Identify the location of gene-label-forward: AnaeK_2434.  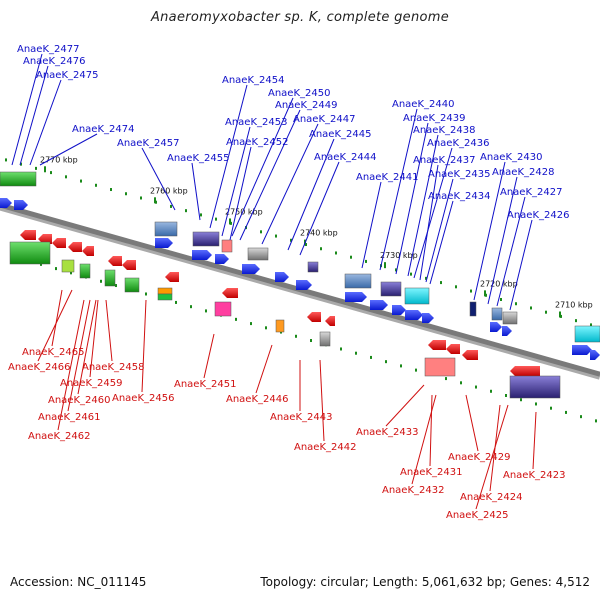
(459, 196).